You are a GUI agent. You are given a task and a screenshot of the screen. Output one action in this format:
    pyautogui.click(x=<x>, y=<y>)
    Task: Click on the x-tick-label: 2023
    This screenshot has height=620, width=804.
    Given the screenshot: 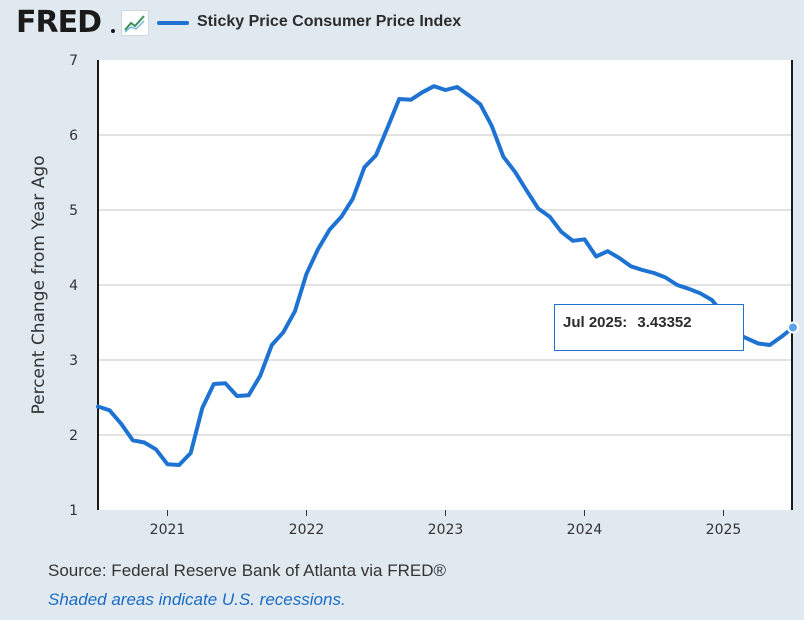 What is the action you would take?
    pyautogui.click(x=446, y=530)
    